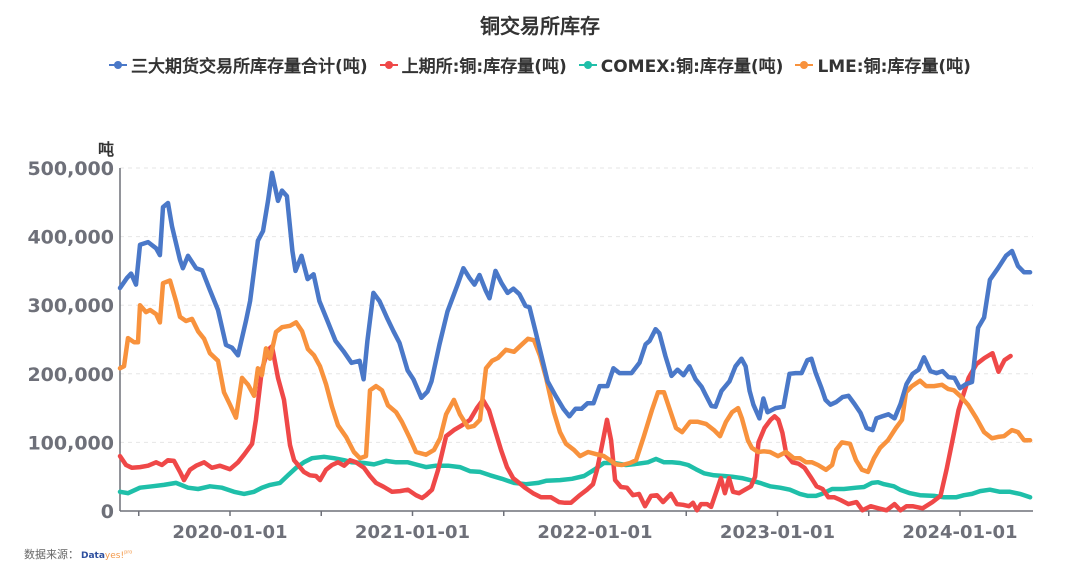 This screenshot has height=580, width=1080. Describe the element at coordinates (594, 532) in the screenshot. I see `x-tick-label: 2022-01-01` at that location.